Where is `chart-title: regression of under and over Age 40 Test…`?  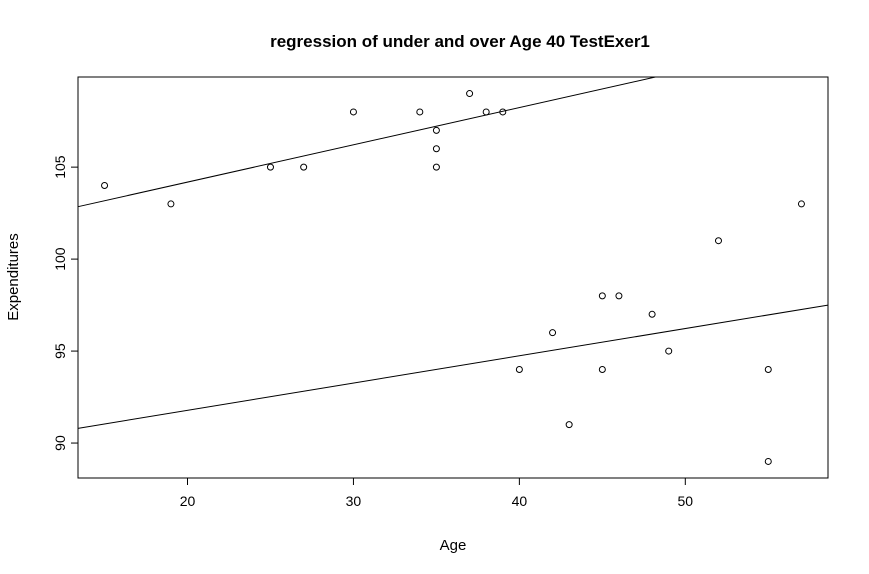
chart-title: regression of under and over Age 40 Test… is located at coordinates (460, 41).